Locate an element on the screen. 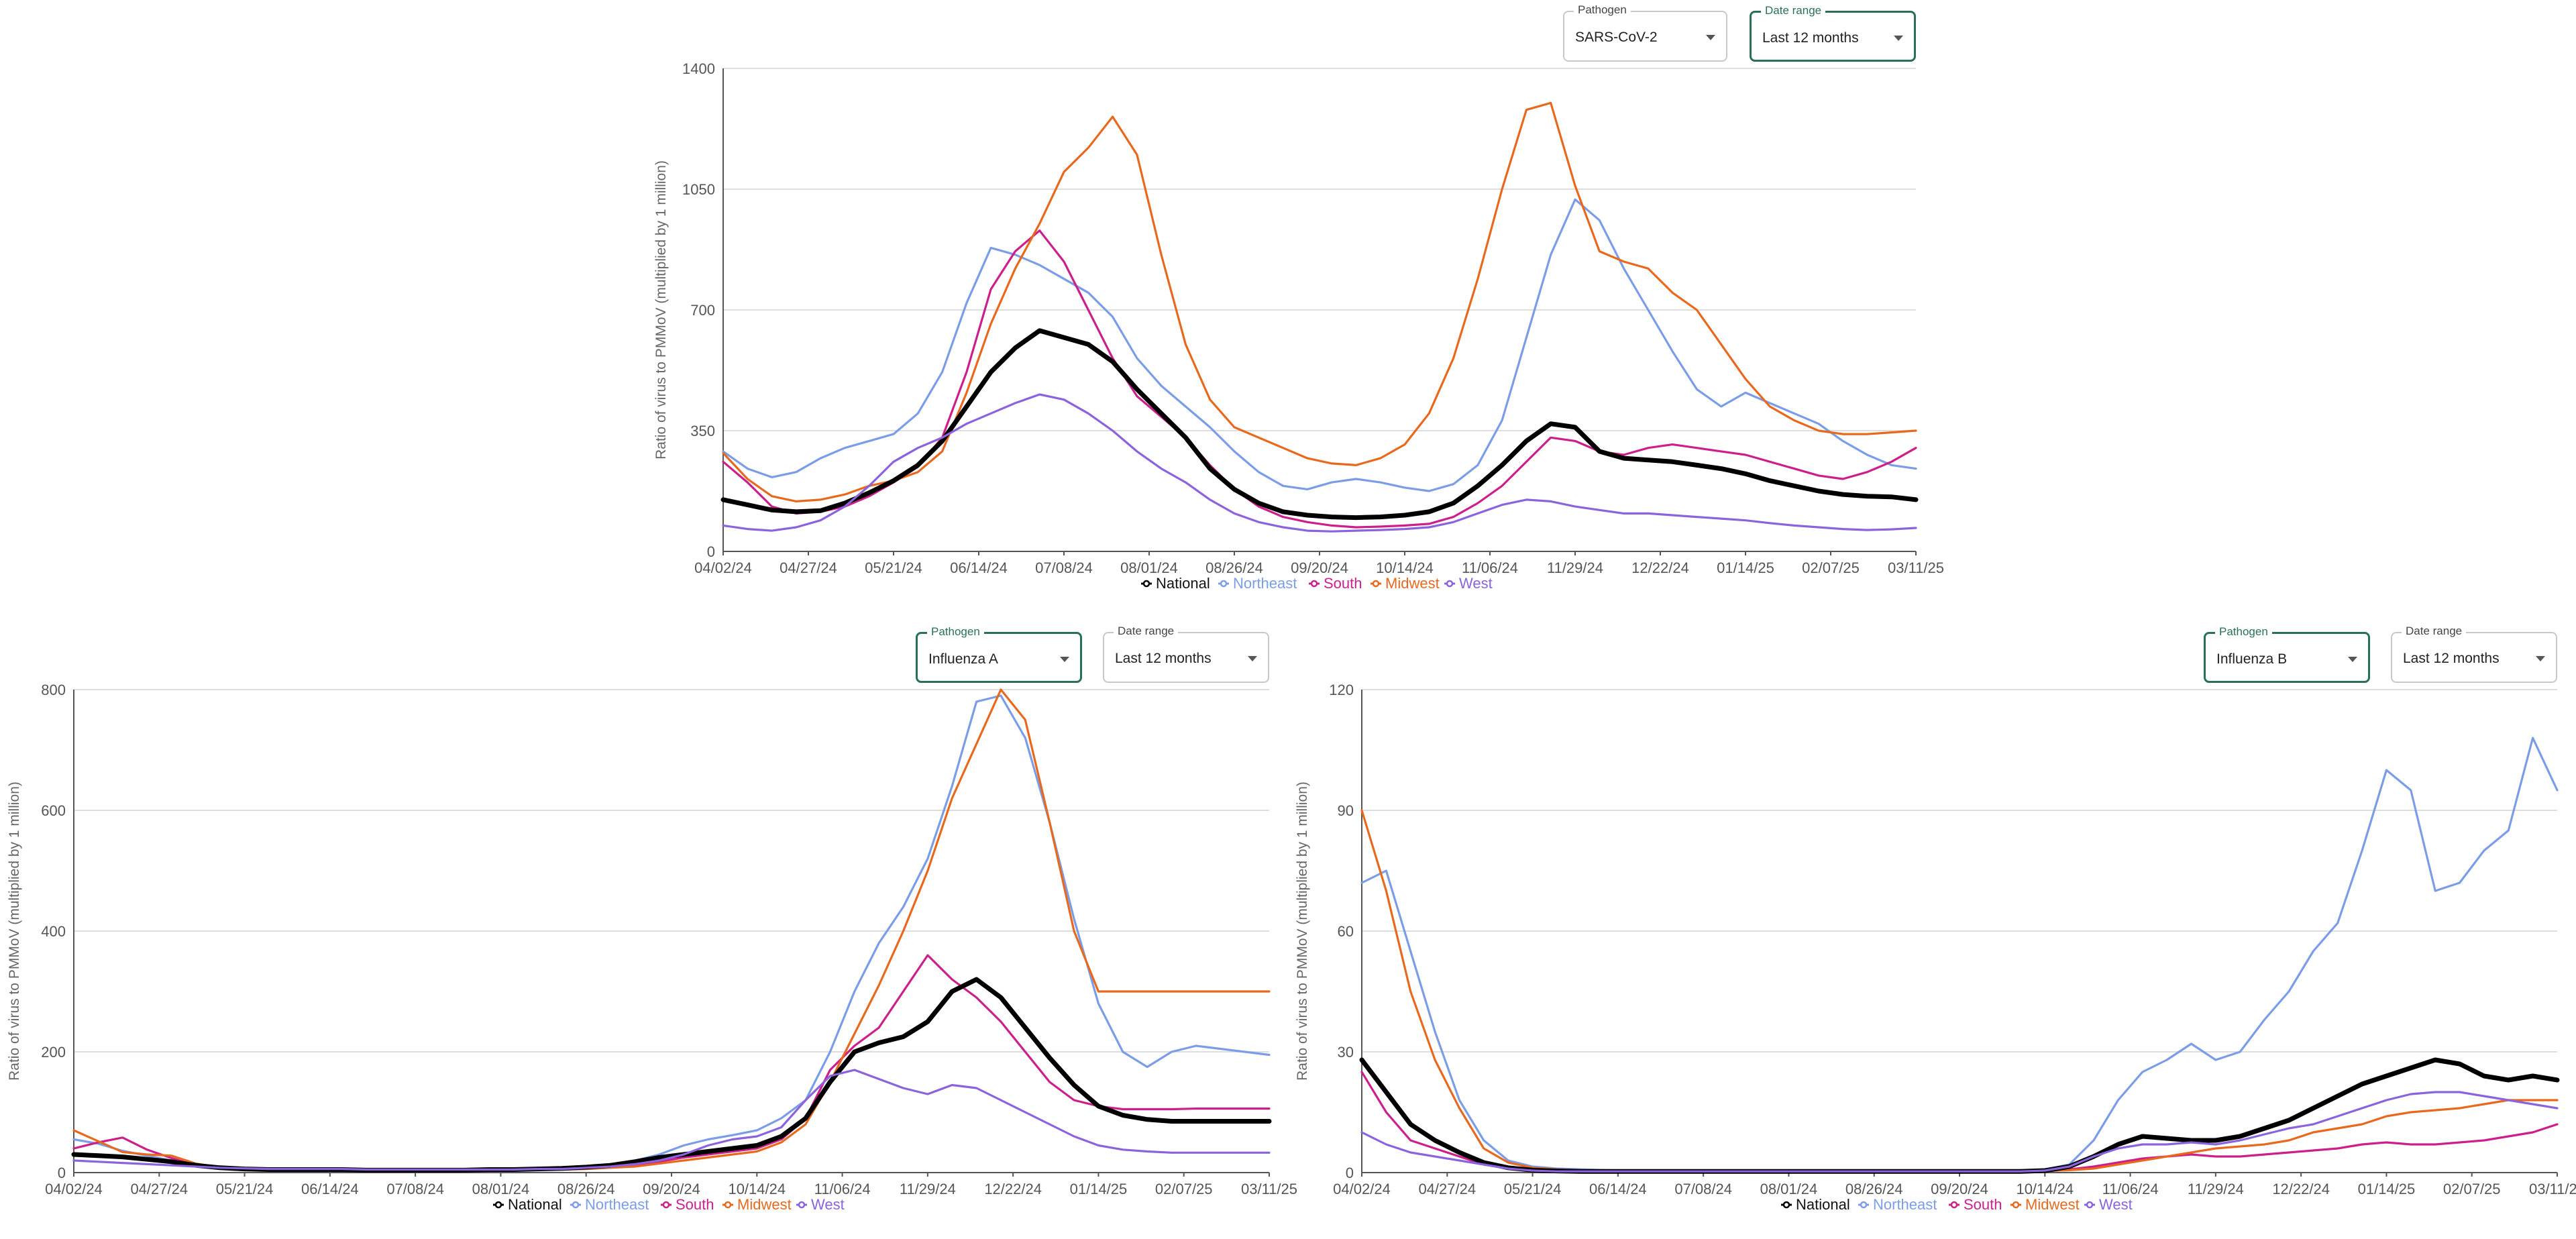 Image resolution: width=2576 pixels, height=1239 pixels. legend-label: Northeast is located at coordinates (617, 1204).